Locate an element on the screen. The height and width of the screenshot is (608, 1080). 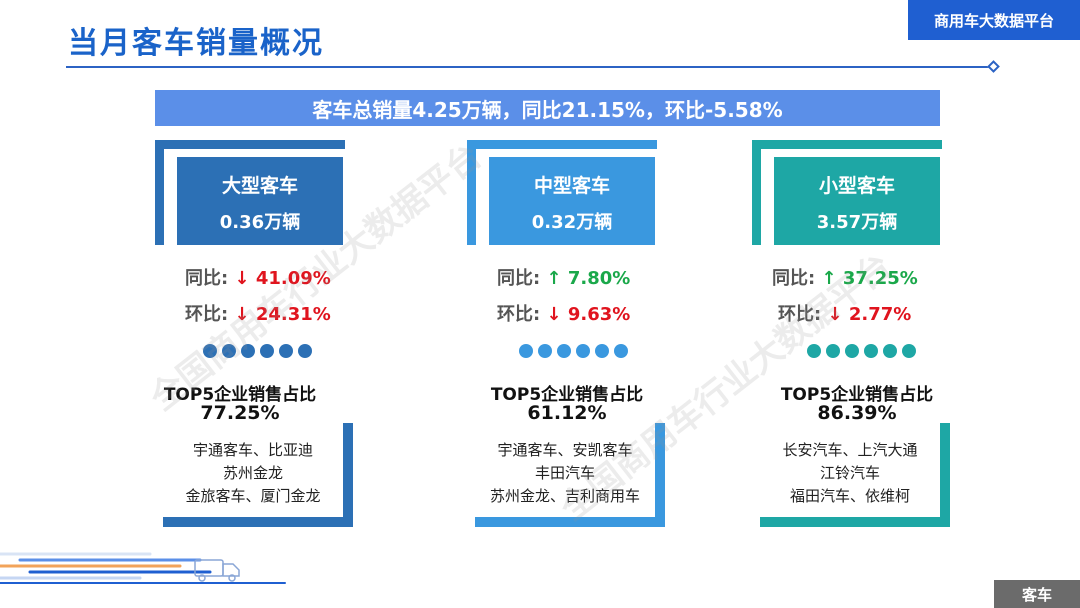
company-line: 苏州金龙、吉利商用车 is located at coordinates (564, 496).